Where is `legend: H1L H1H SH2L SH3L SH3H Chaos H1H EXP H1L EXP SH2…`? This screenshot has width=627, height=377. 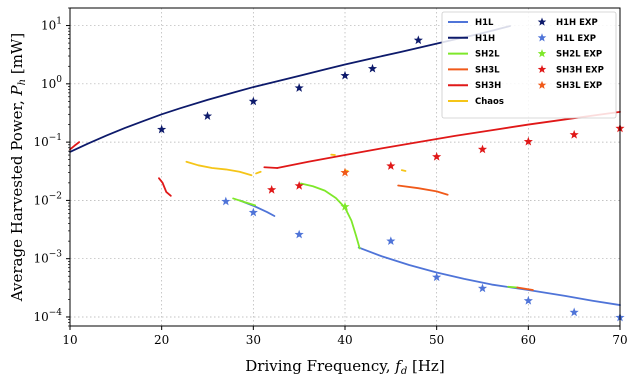 legend: H1L H1H SH2L SH3L SH3H Chaos H1H EXP H1L EXP SH2… is located at coordinates (529, 65).